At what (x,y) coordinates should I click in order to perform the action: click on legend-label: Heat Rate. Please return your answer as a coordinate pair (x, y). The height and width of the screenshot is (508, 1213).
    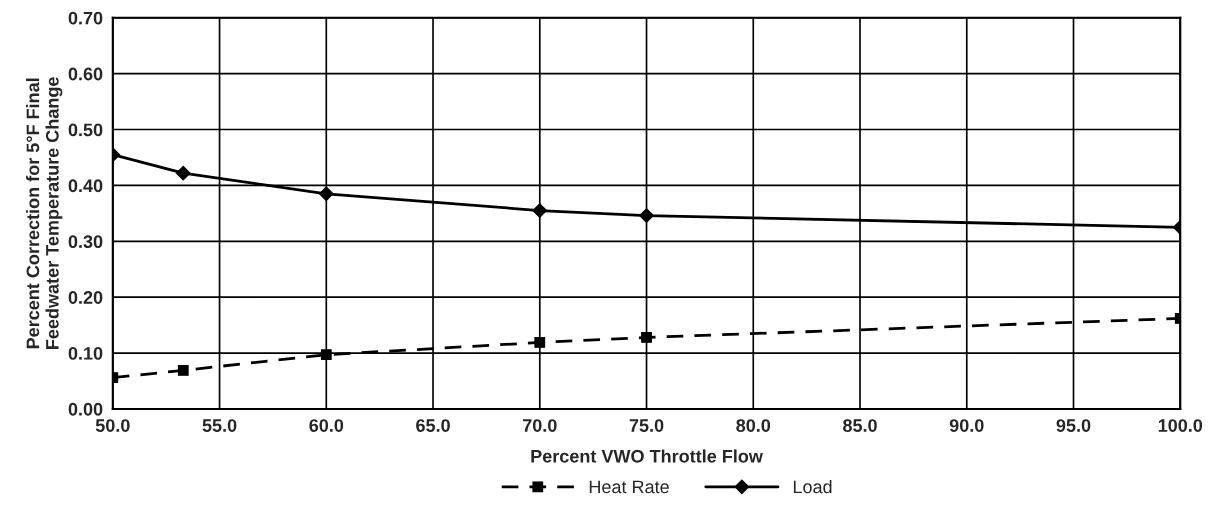
    Looking at the image, I should click on (629, 487).